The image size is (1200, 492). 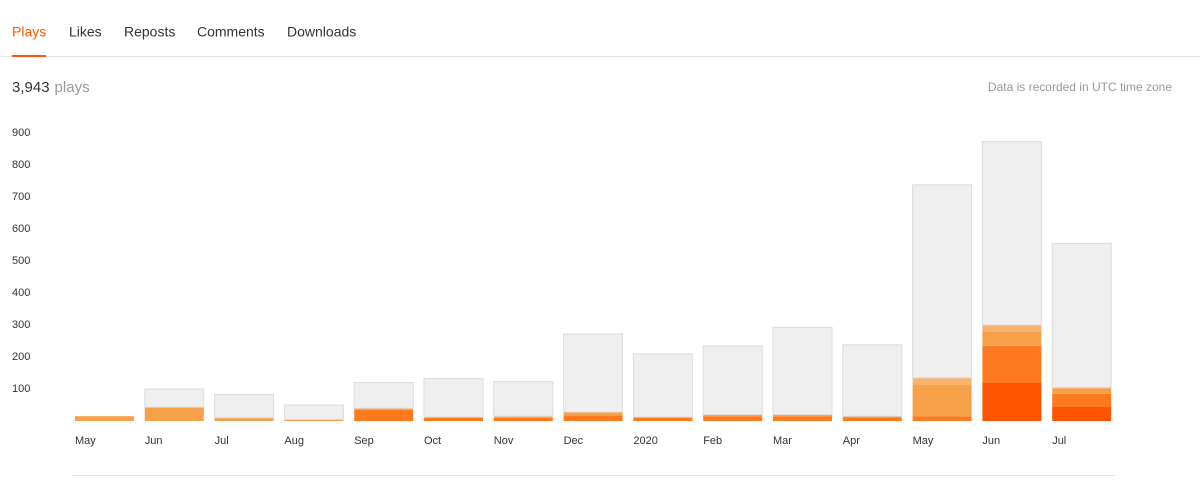 I want to click on x-tick-label: 2020, so click(x=645, y=441).